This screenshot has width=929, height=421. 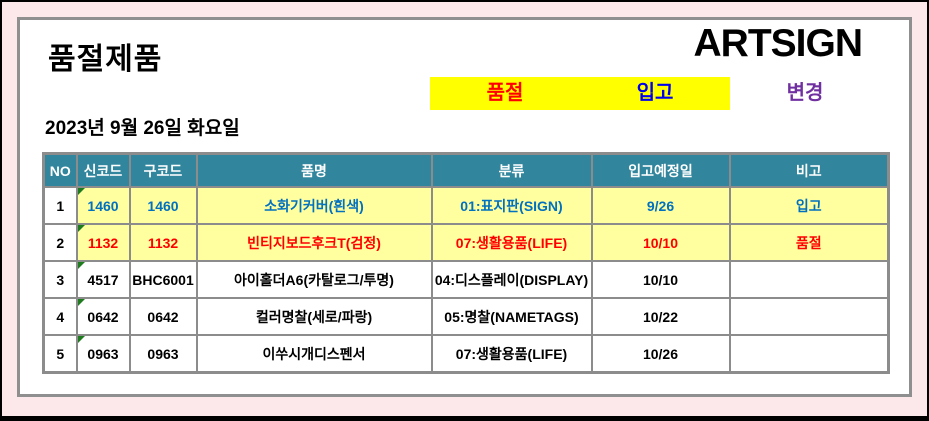 I want to click on column-header-no: NO, so click(x=60, y=170).